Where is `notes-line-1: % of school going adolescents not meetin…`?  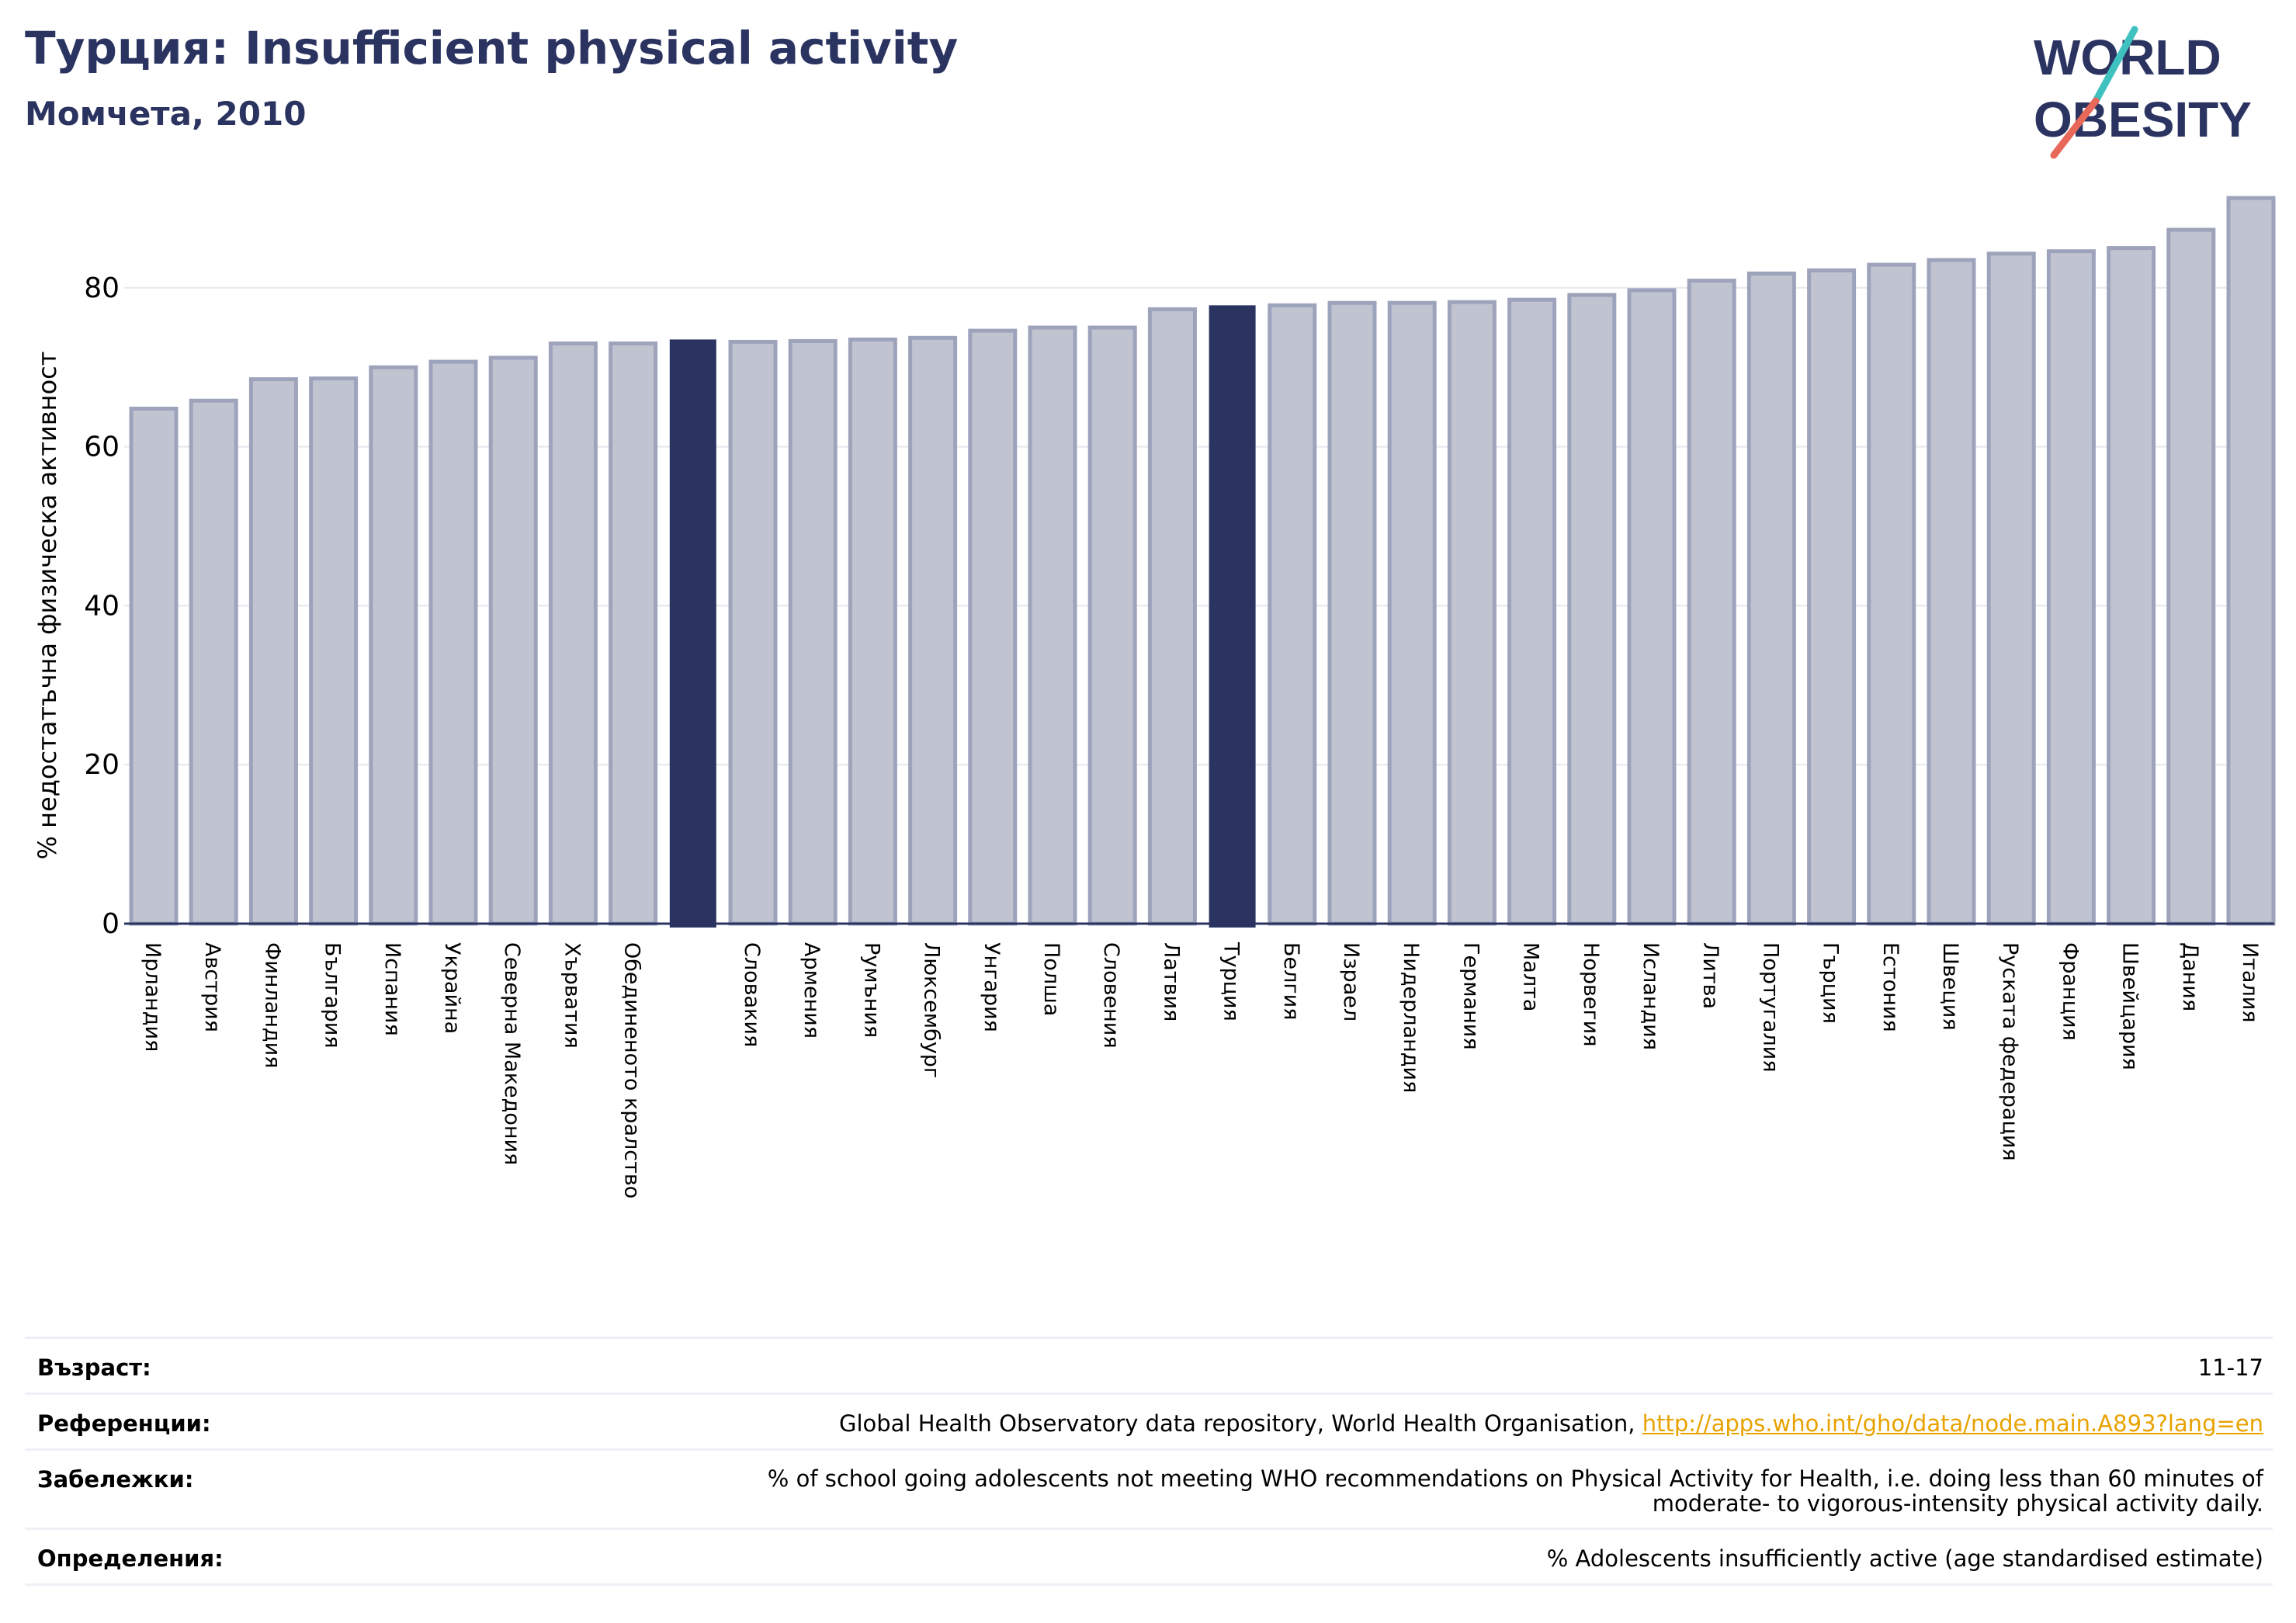
notes-line-1: % of school going adolescents not meetin… is located at coordinates (1515, 1478).